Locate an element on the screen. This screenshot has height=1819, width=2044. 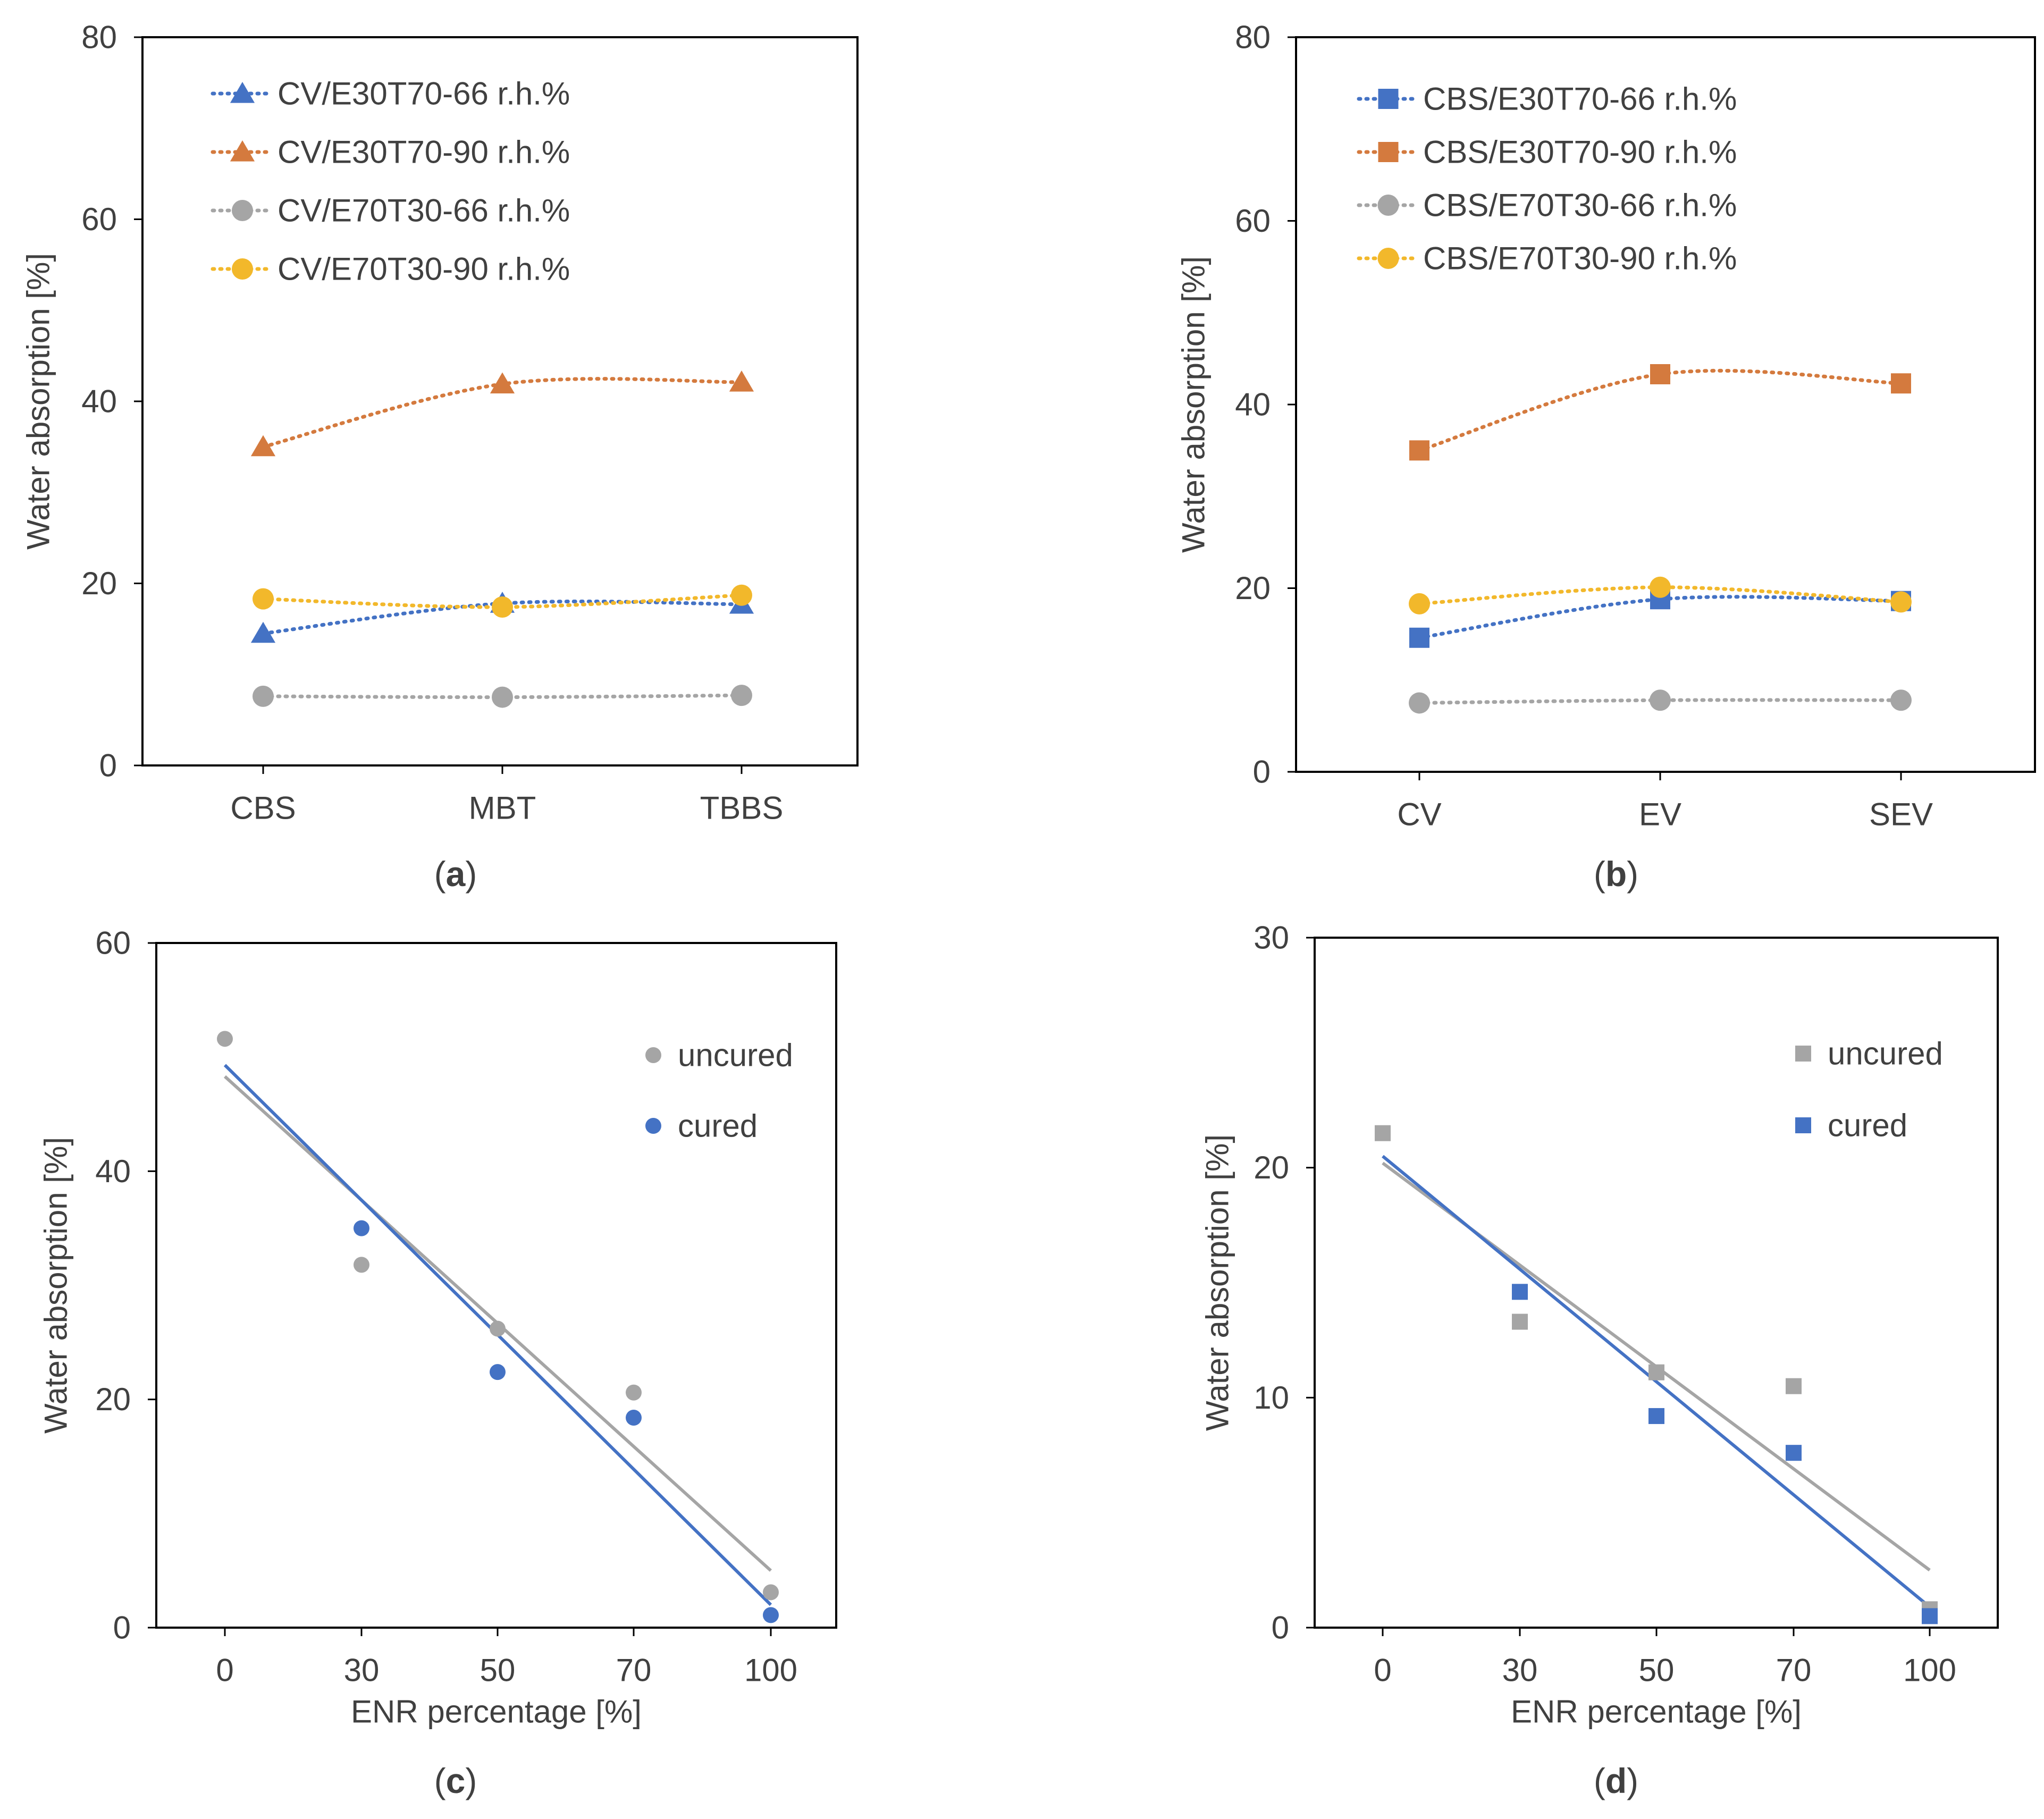
legend-label: CV/E70T30-90 r.h.% is located at coordinates (423, 269).